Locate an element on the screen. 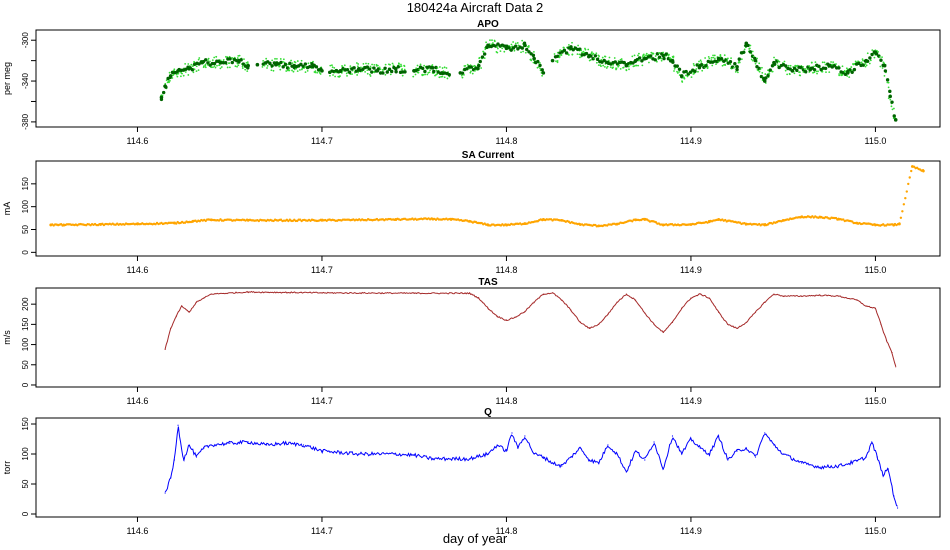  x-tick-label: 114.9 is located at coordinates (691, 270).